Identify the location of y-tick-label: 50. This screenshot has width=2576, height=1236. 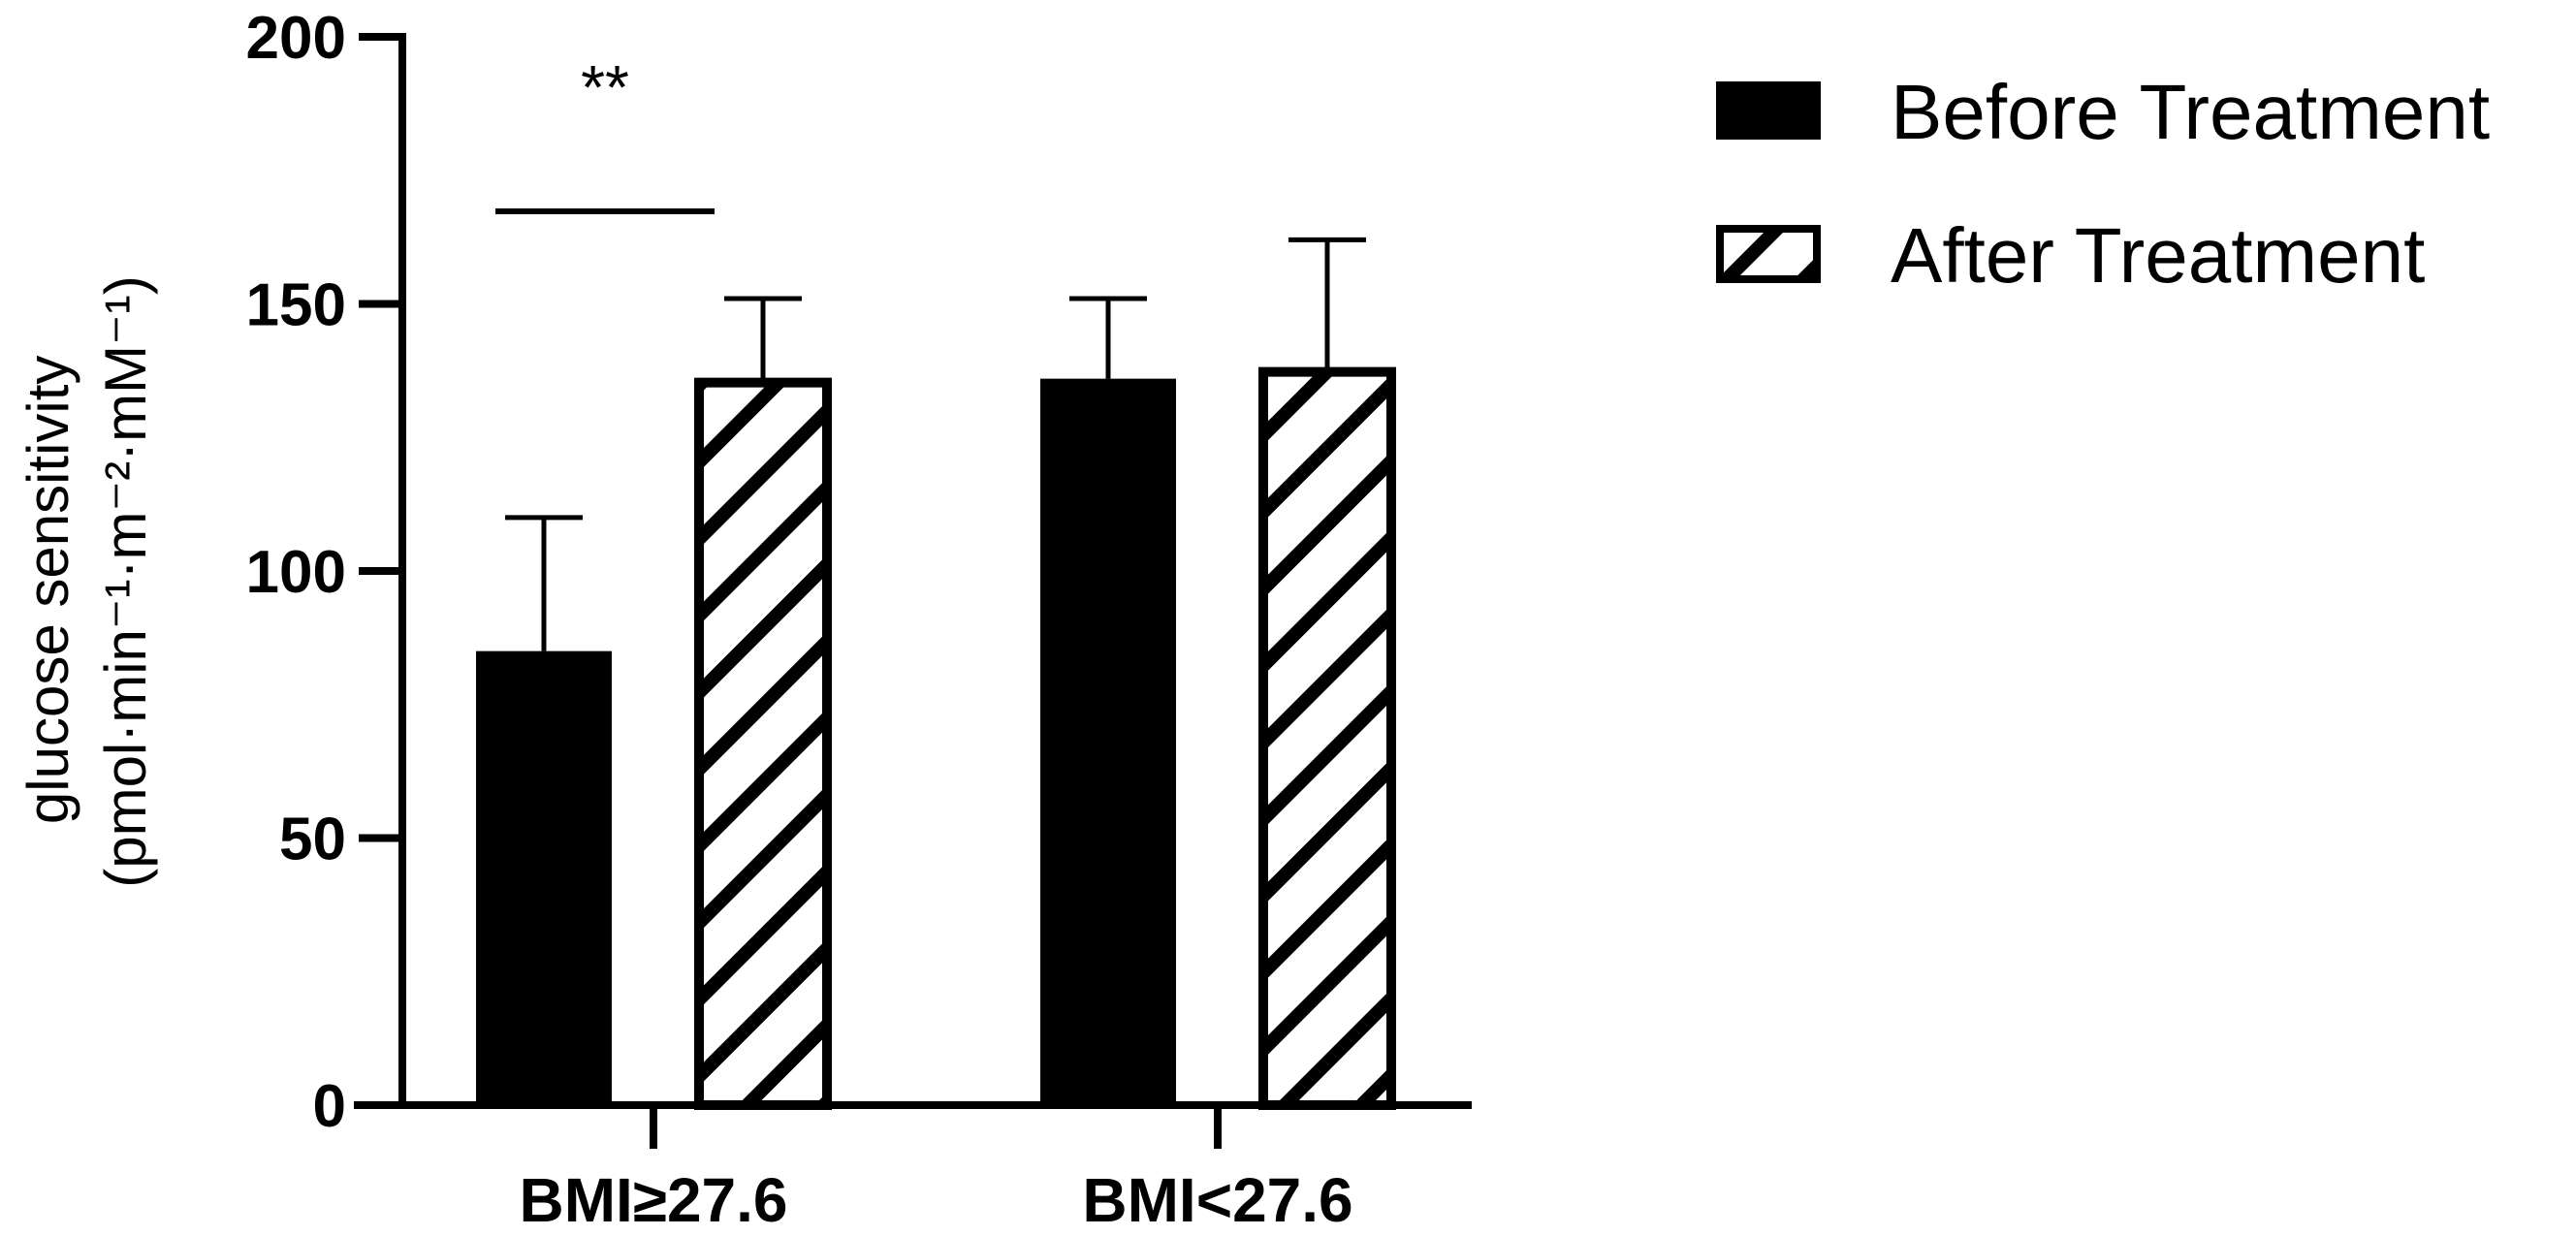
(313, 840).